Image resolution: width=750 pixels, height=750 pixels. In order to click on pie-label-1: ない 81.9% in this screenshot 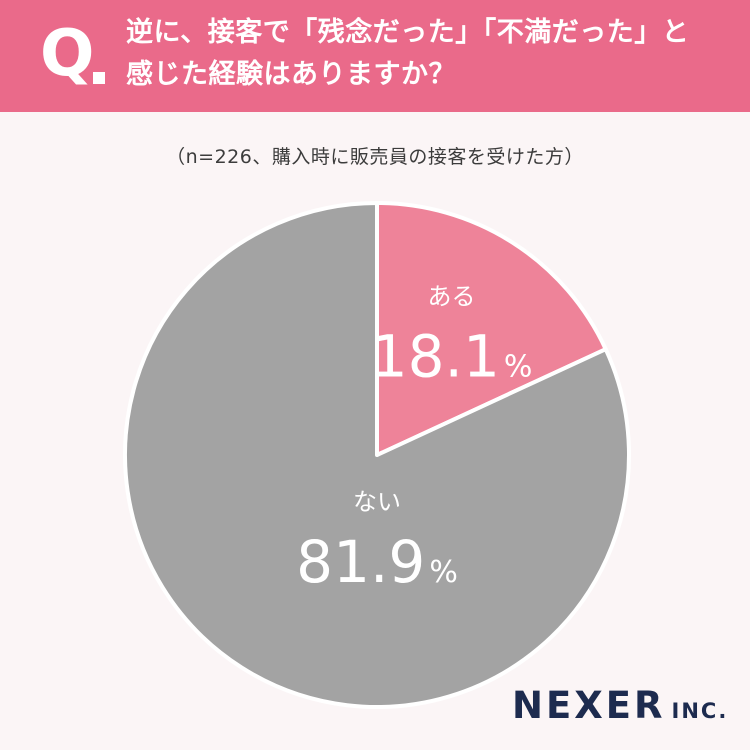, I will do `click(377, 542)`.